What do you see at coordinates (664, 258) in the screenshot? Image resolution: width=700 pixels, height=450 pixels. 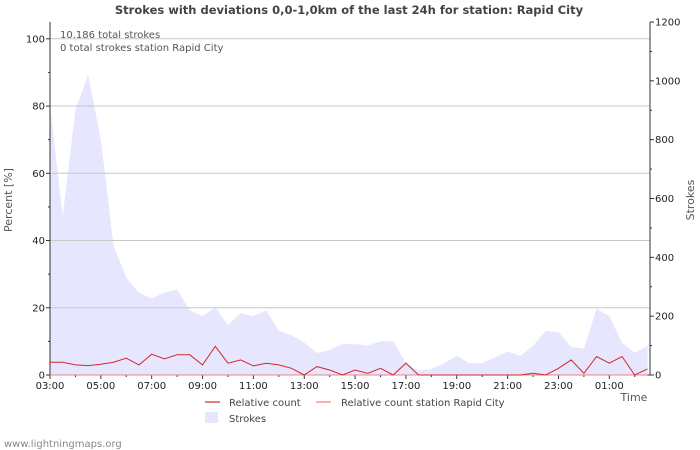 I see `y-right-tick-label-400: 400` at bounding box center [664, 258].